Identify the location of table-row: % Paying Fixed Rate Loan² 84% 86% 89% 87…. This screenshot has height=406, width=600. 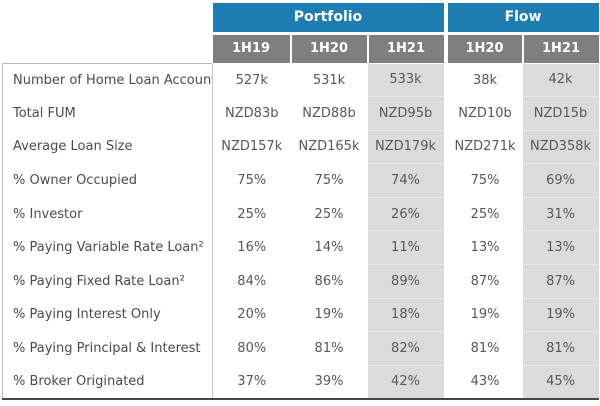
(300, 281).